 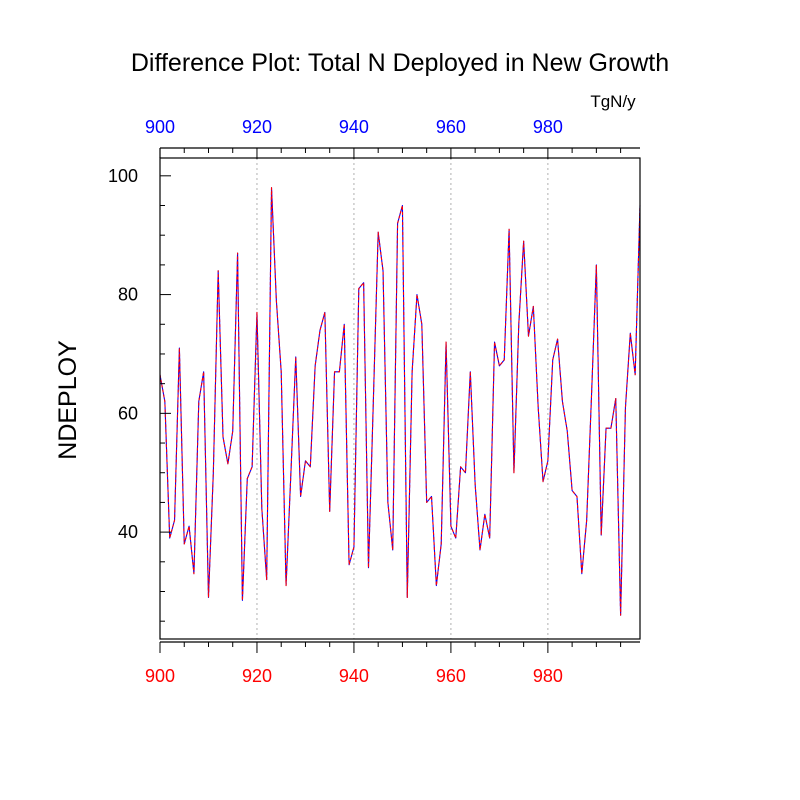 I want to click on units-label: TgN/y, so click(x=613, y=101).